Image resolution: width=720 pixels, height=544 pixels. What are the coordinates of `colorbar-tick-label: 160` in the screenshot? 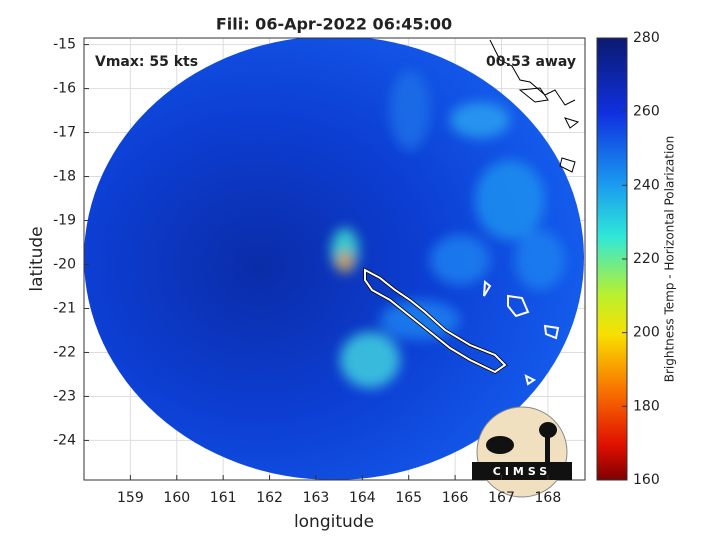 It's located at (646, 480).